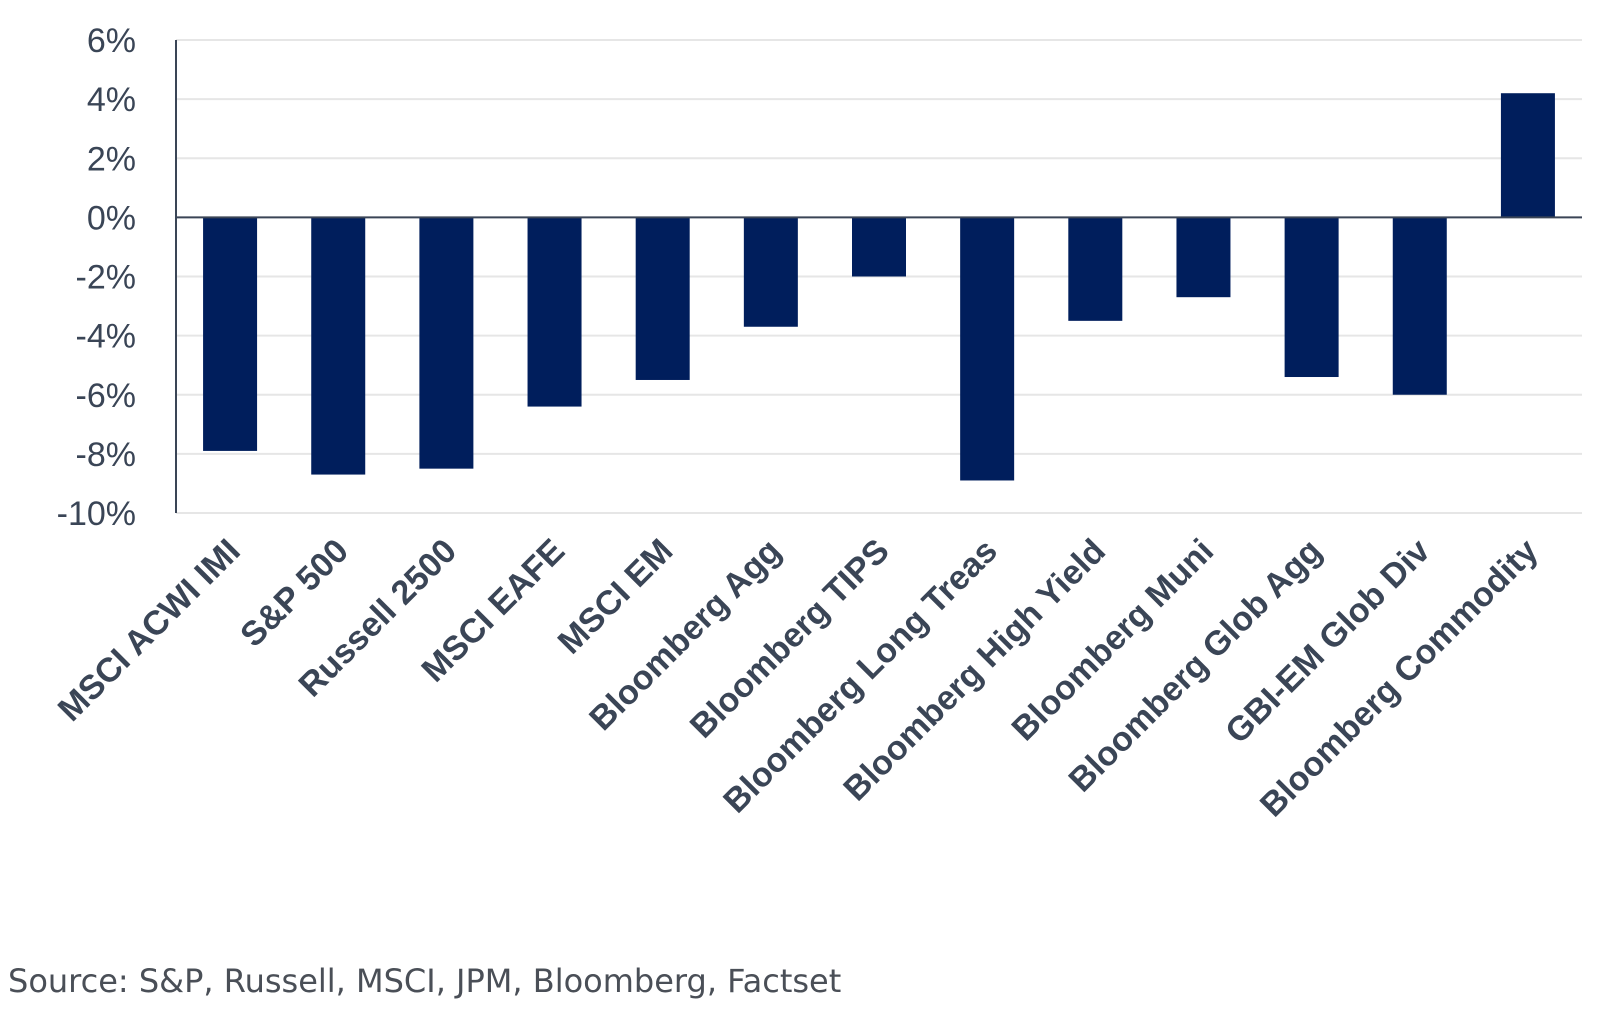 The height and width of the screenshot is (1012, 1600). Describe the element at coordinates (106, 455) in the screenshot. I see `y-tick-label: -8%` at that location.